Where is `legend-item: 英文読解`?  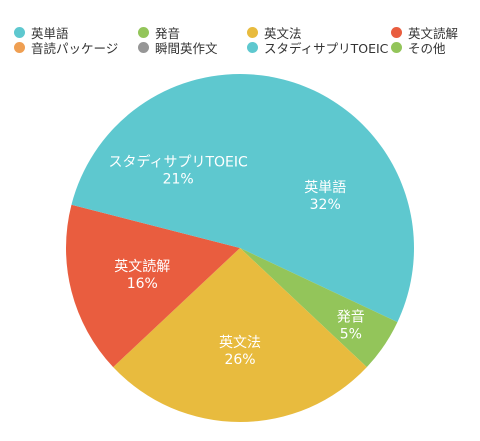 legend-item: 英文読解 is located at coordinates (425, 32).